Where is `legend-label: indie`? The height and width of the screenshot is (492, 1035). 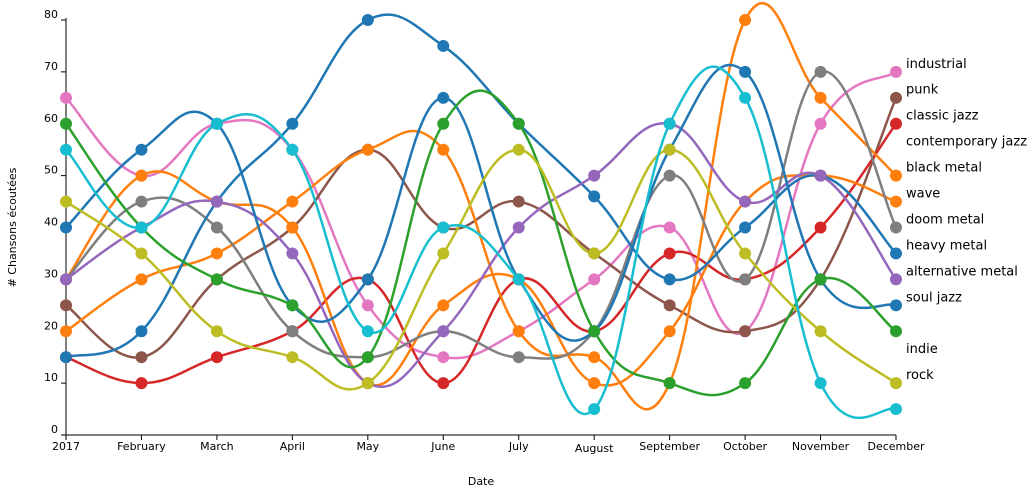 legend-label: indie is located at coordinates (922, 349).